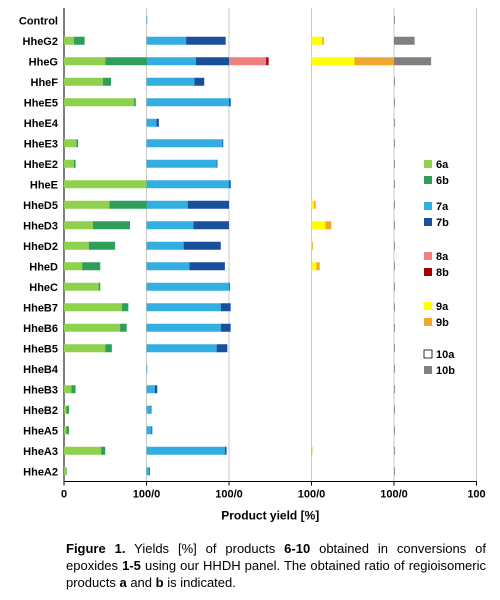 The height and width of the screenshot is (600, 500). I want to click on legend-swatch-8b, so click(428, 272).